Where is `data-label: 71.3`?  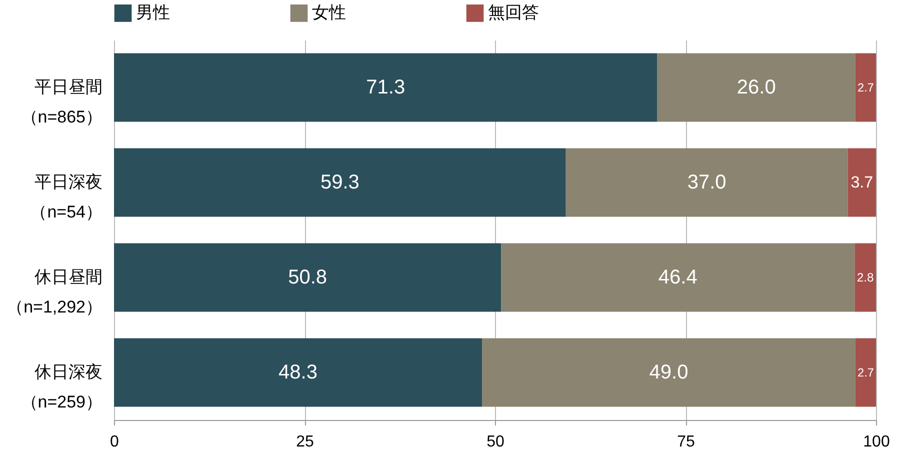 data-label: 71.3 is located at coordinates (386, 87).